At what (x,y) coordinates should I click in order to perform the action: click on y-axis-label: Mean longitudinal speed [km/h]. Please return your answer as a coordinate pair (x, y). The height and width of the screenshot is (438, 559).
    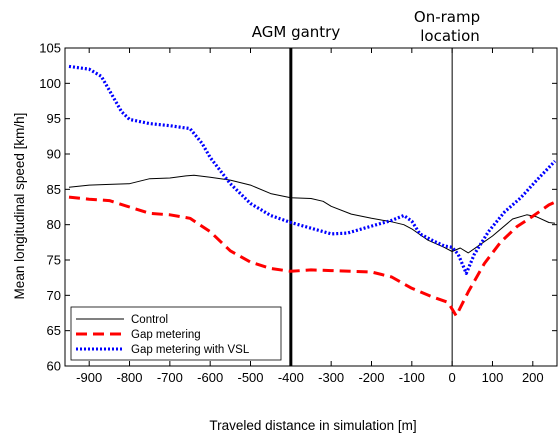
    Looking at the image, I should click on (19, 206).